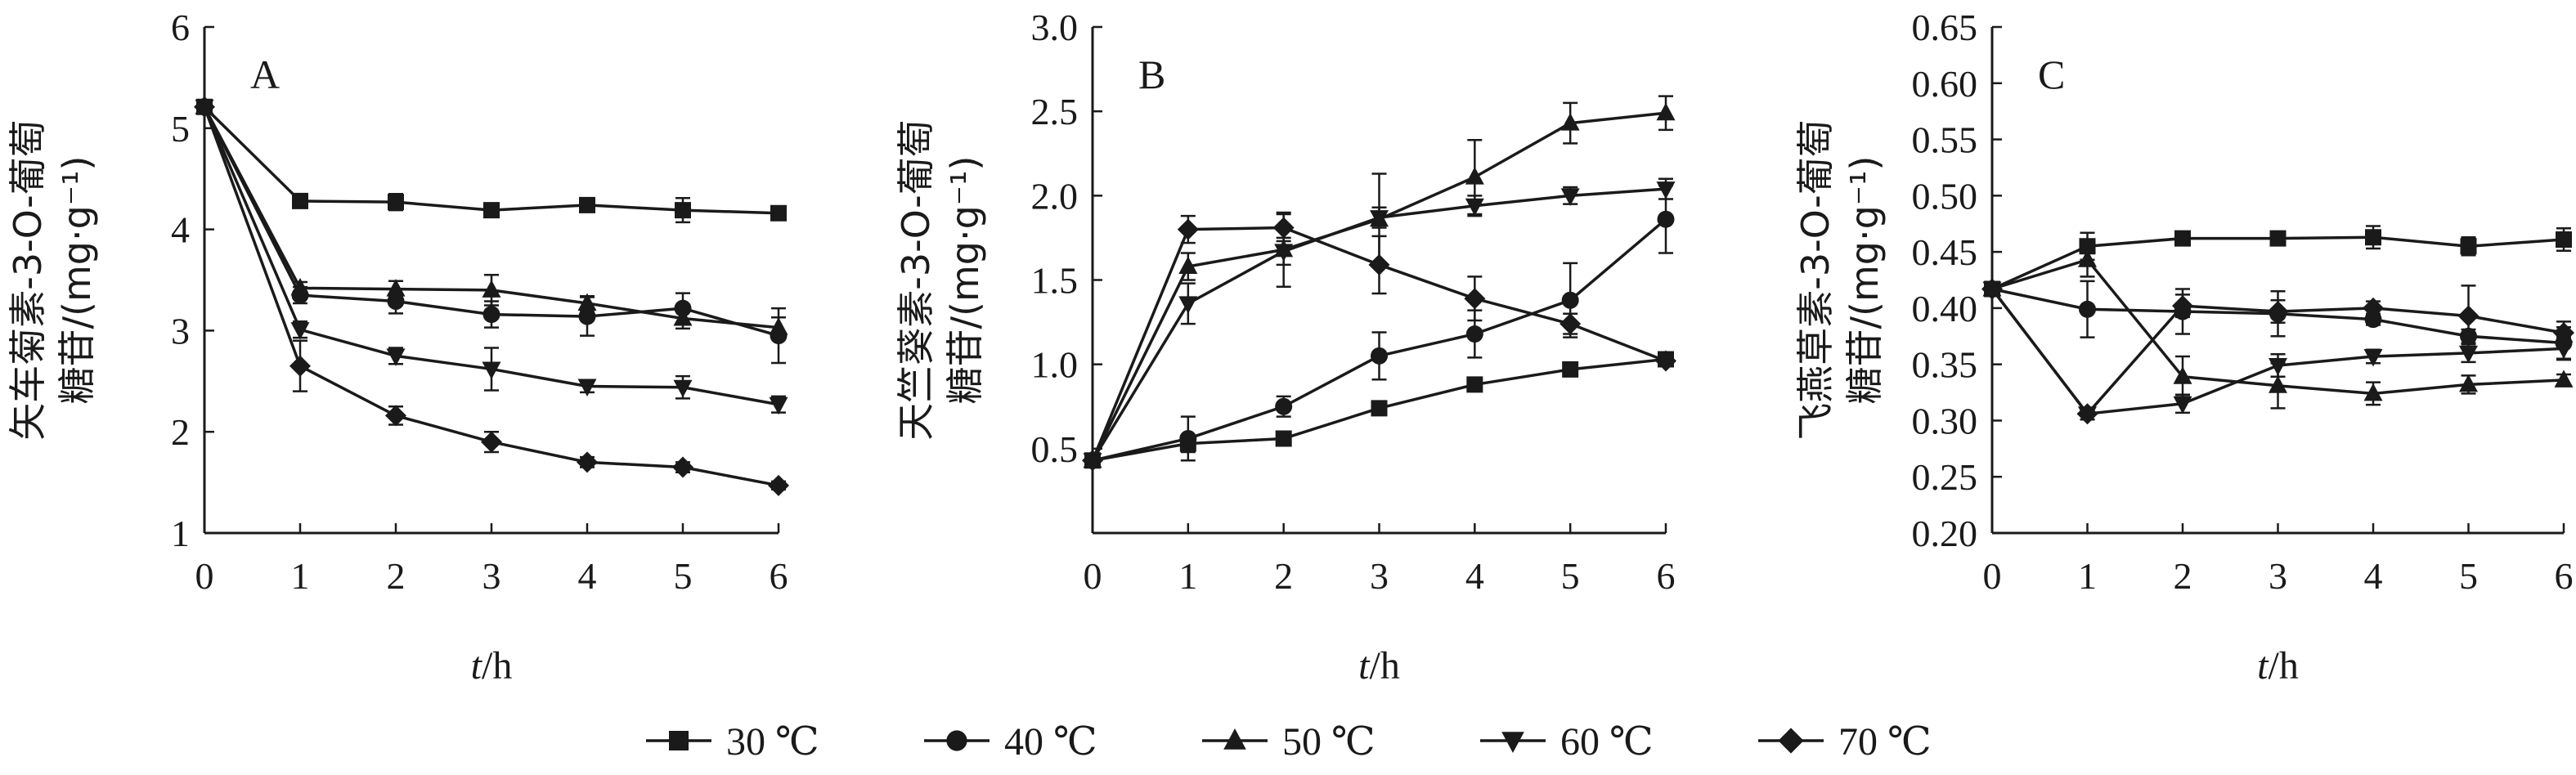 The image size is (2576, 775). I want to click on series-circle, so click(1379, 326).